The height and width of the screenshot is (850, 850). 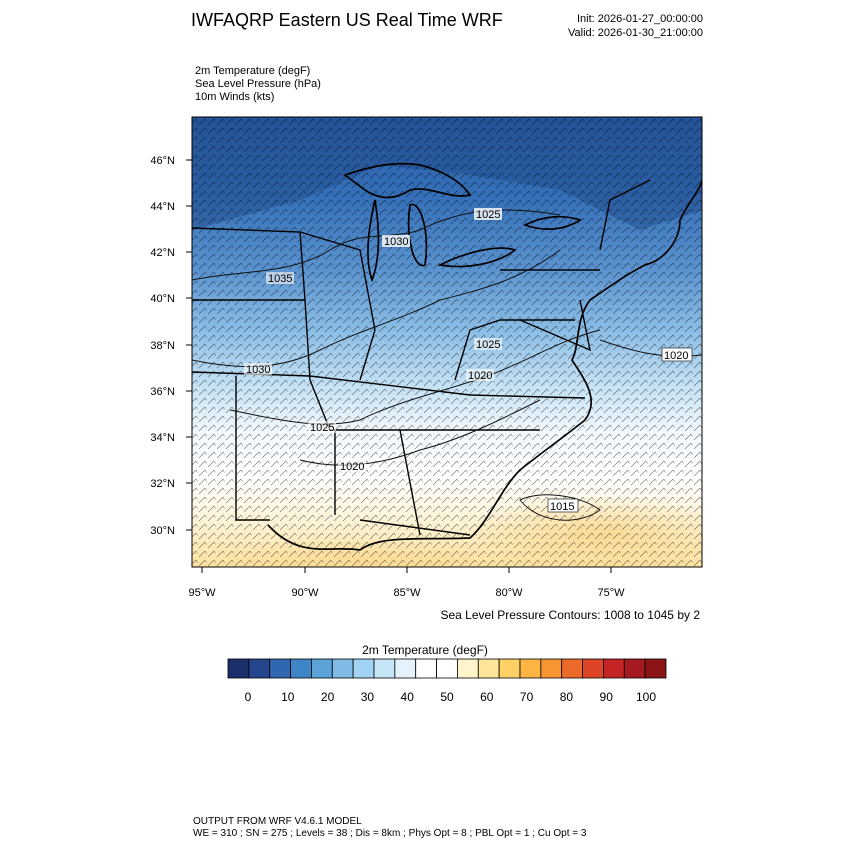 What do you see at coordinates (162, 161) in the screenshot?
I see `lat-label: 46°N` at bounding box center [162, 161].